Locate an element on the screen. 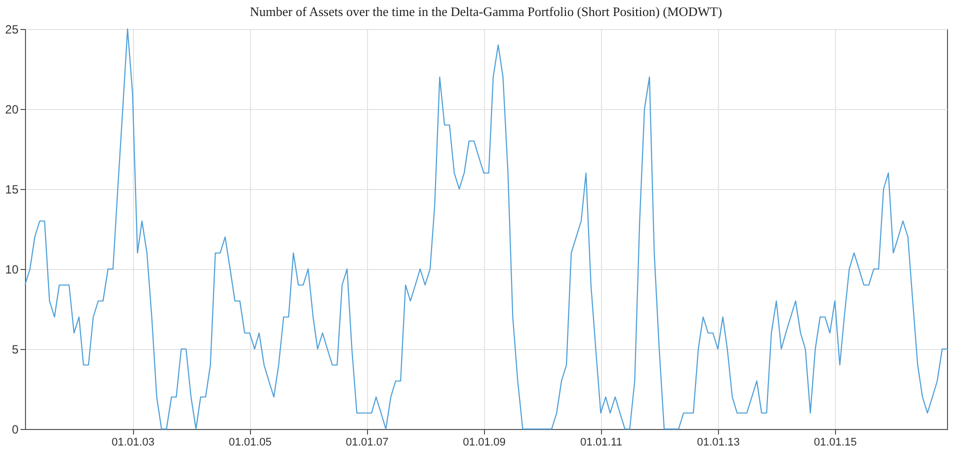 This screenshot has width=961, height=461. x-tick-label: 01.01.05 is located at coordinates (250, 442).